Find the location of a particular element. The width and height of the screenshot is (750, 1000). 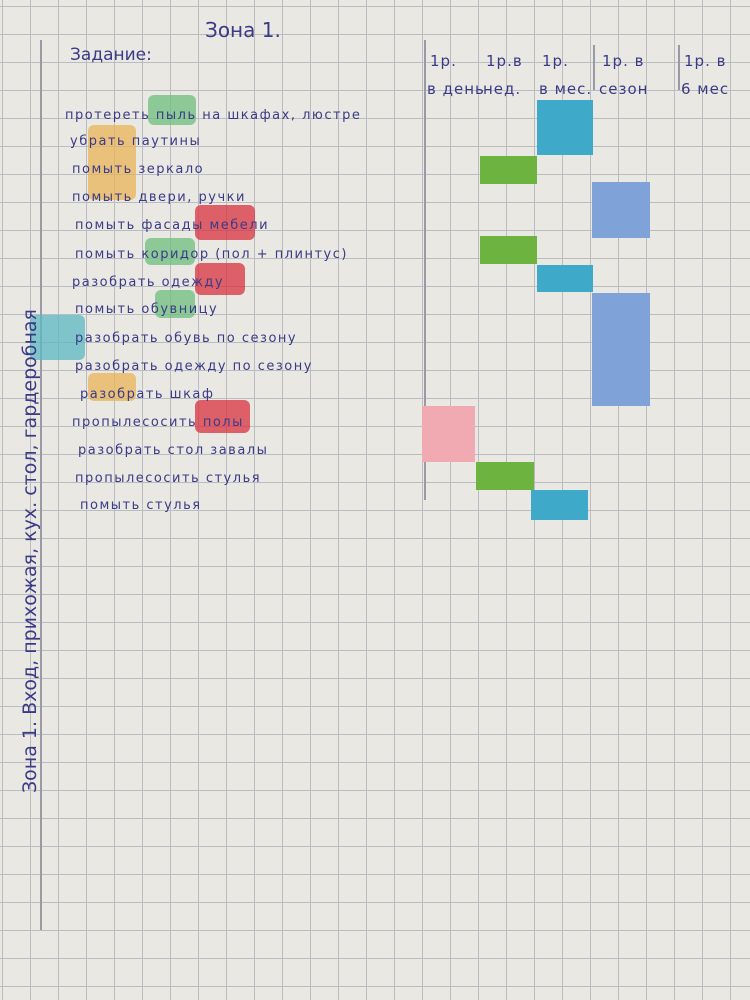

task-text: разобрать одежду is located at coordinates (148, 282).